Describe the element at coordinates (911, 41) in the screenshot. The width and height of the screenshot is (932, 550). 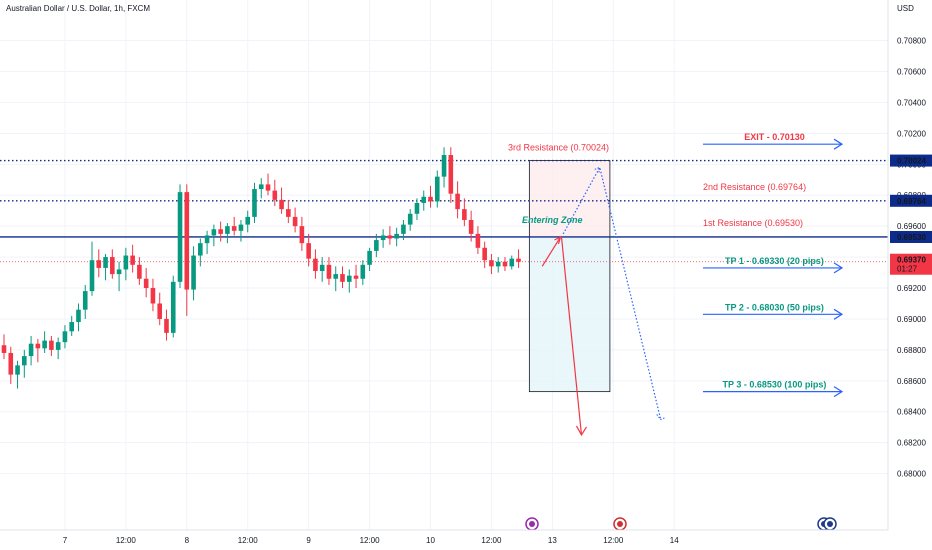
I see `price-tick-label: 0.70800` at that location.